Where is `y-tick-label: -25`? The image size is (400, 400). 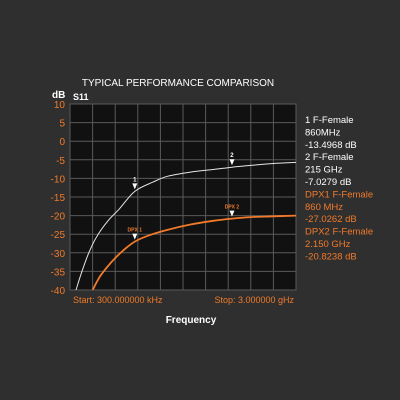
y-tick-label: -25 is located at coordinates (58, 235).